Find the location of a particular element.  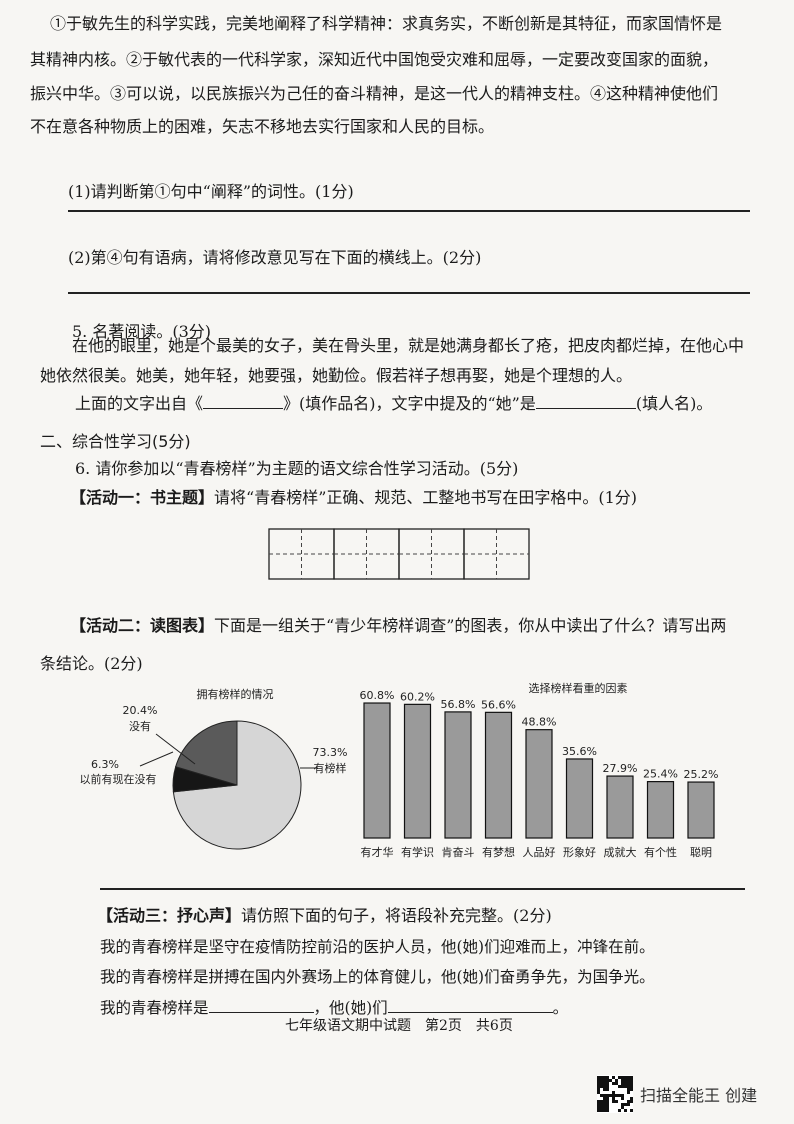

bar-value-label: 25.2% is located at coordinates (701, 774).